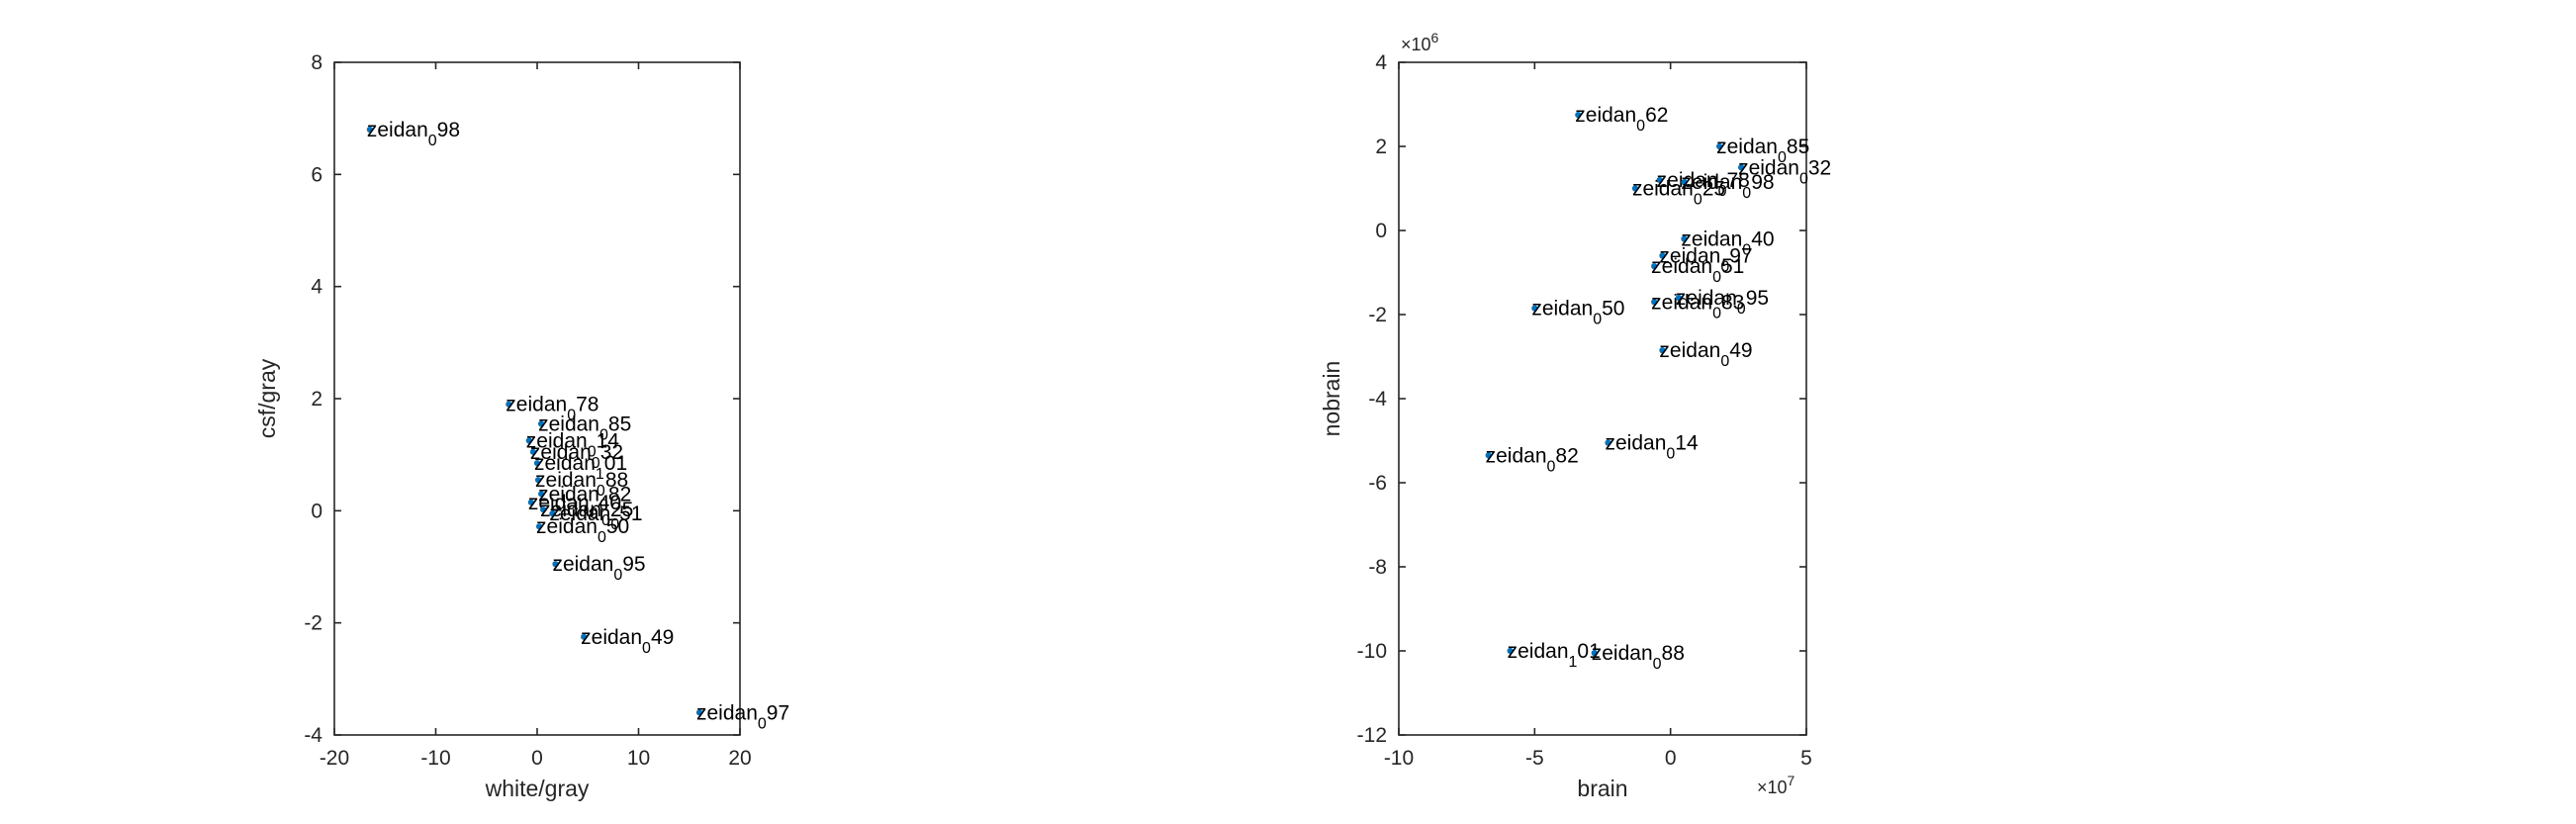  I want to click on x-axis-label: white/gray, so click(537, 788).